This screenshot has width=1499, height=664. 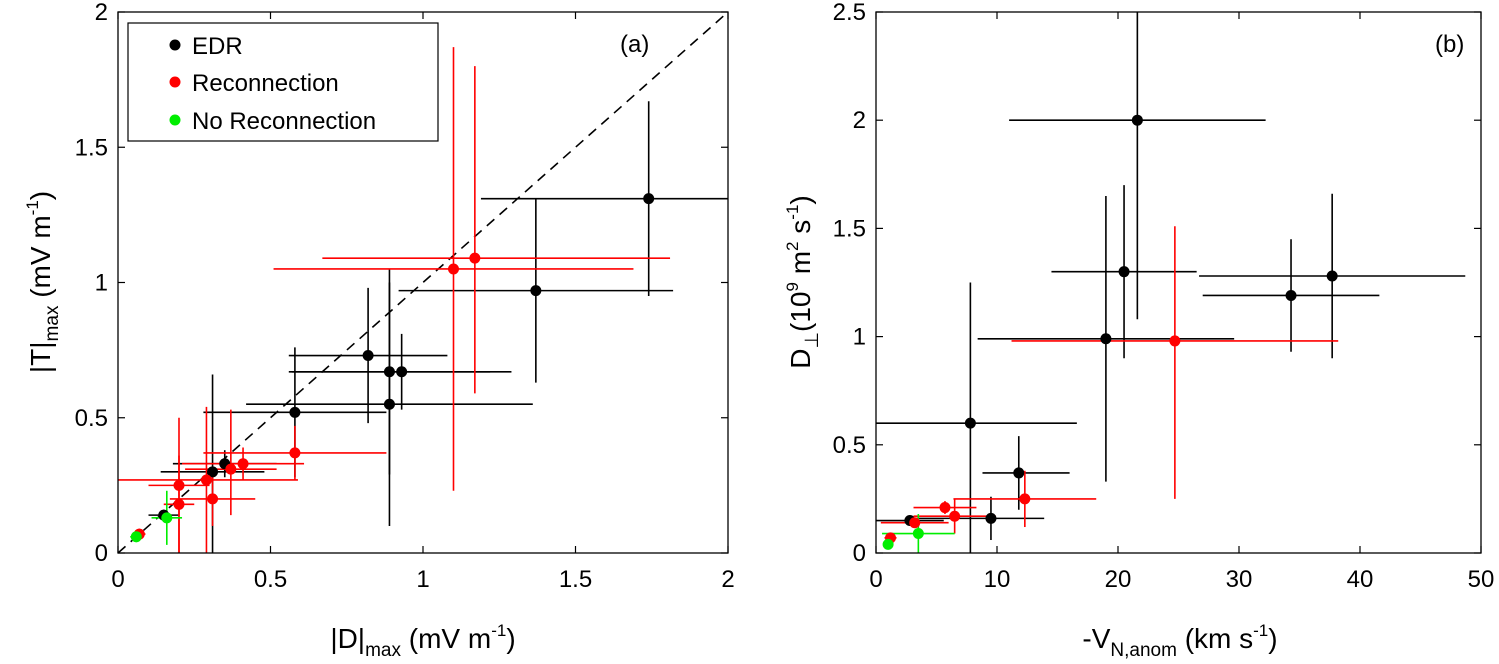 I want to click on legend-label-no-reconnection: No Reconnection, so click(x=284, y=121).